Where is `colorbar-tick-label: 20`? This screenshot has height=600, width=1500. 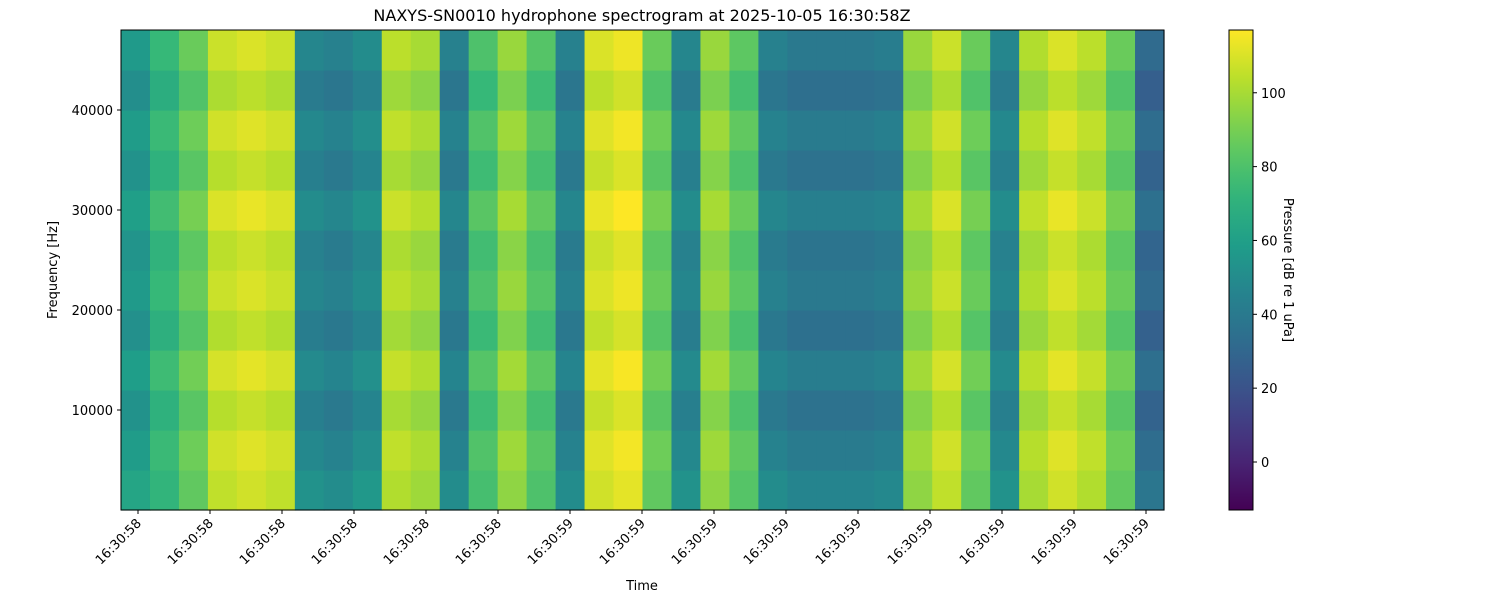
colorbar-tick-label: 20 is located at coordinates (1269, 389).